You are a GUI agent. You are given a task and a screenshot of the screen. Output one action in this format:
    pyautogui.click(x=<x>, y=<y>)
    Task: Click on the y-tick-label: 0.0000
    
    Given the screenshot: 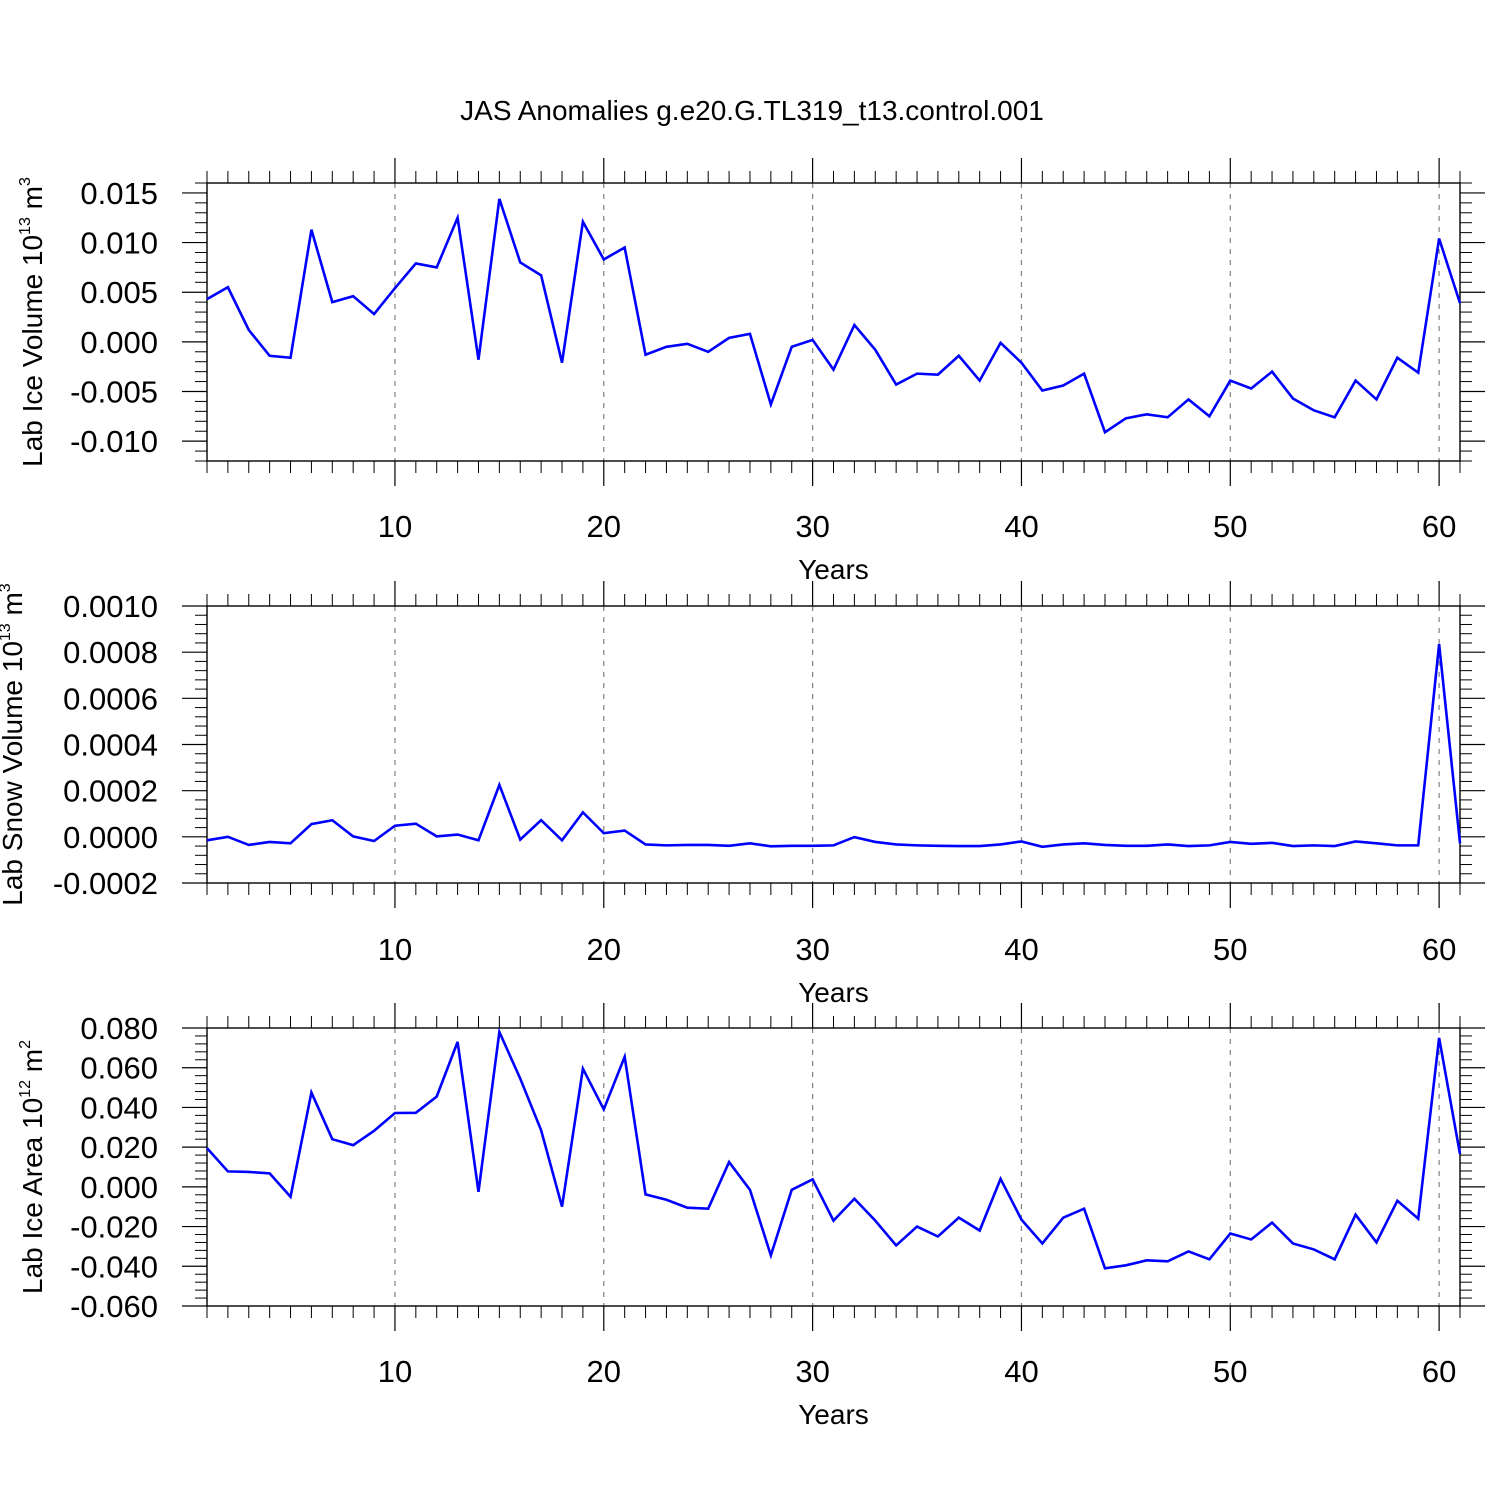 What is the action you would take?
    pyautogui.click(x=110, y=837)
    